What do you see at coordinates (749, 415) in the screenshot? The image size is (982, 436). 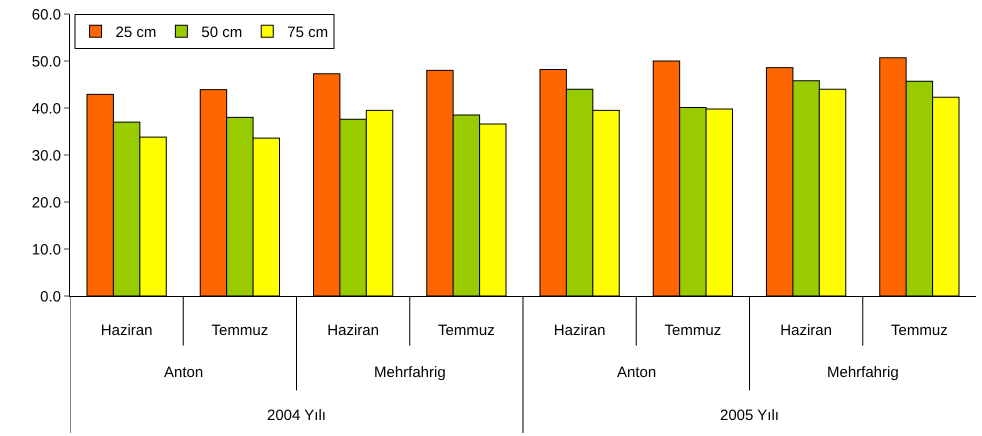 I see `text: 2005 Yılı` at bounding box center [749, 415].